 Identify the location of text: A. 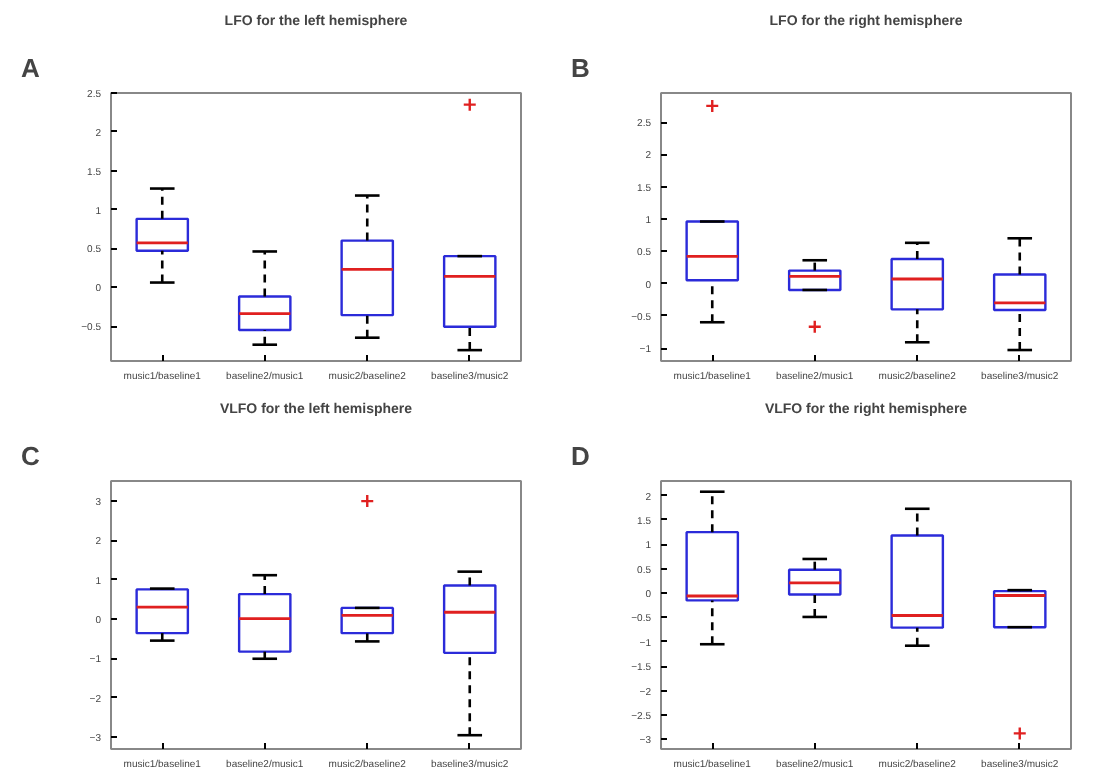
(31, 68).